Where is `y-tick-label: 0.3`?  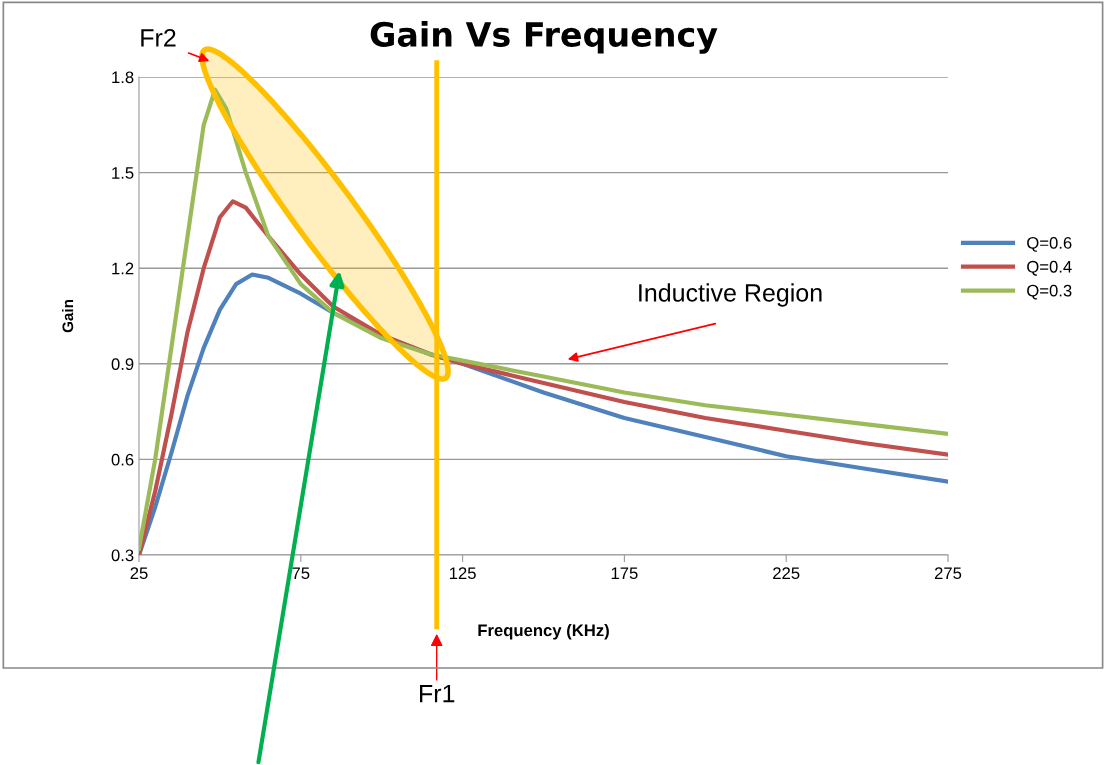 y-tick-label: 0.3 is located at coordinates (122, 555).